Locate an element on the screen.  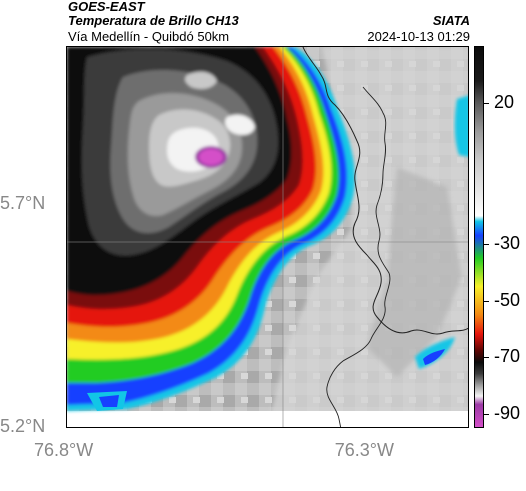
magenta-core is located at coordinates (211, 157).